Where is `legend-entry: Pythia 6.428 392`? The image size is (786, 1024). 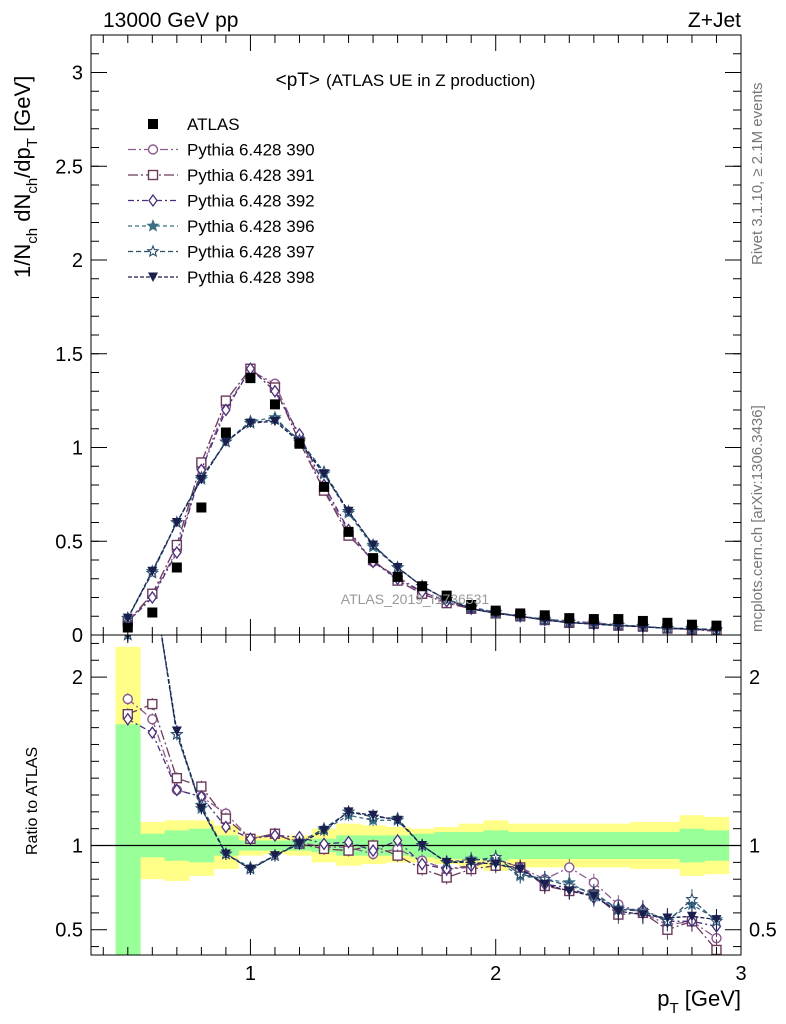 legend-entry: Pythia 6.428 392 is located at coordinates (221, 201).